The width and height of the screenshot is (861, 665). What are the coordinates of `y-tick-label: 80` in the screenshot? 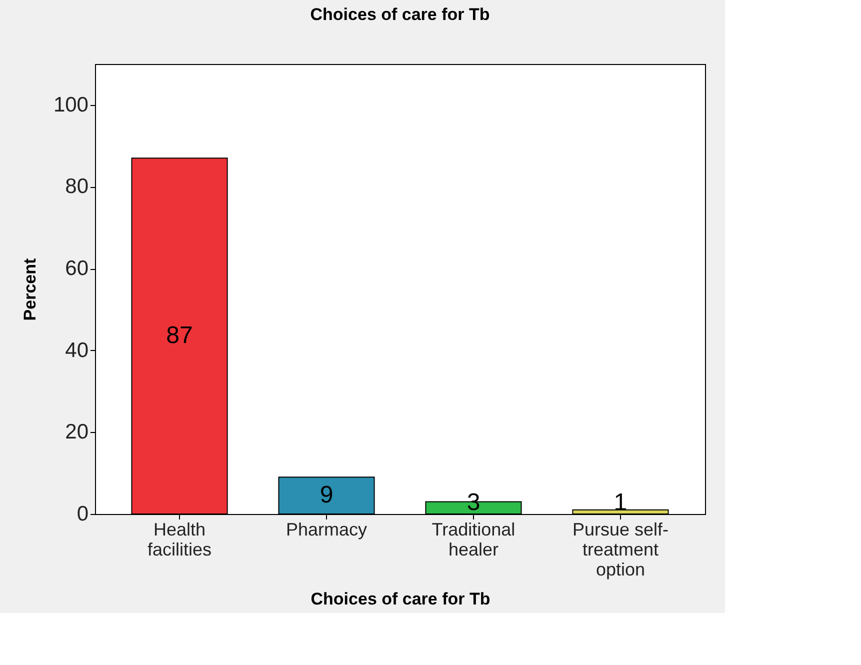 It's located at (76, 186).